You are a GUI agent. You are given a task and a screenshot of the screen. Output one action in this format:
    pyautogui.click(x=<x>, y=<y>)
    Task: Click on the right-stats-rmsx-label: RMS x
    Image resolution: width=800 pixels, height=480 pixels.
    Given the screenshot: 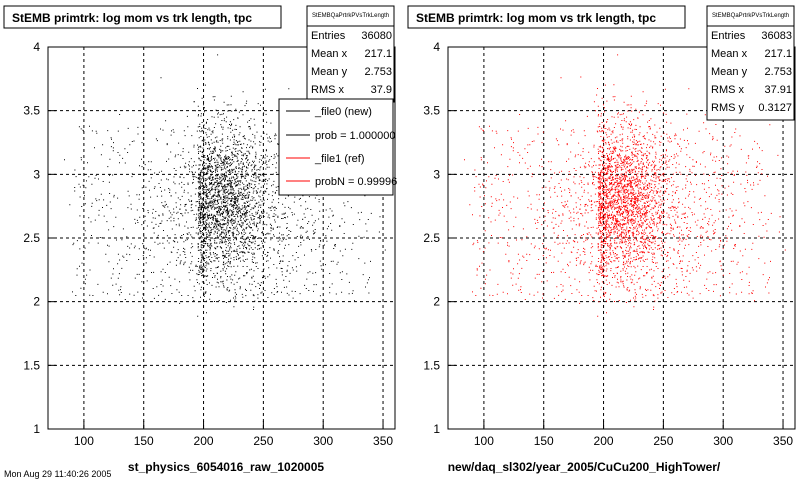 What is the action you would take?
    pyautogui.click(x=728, y=90)
    